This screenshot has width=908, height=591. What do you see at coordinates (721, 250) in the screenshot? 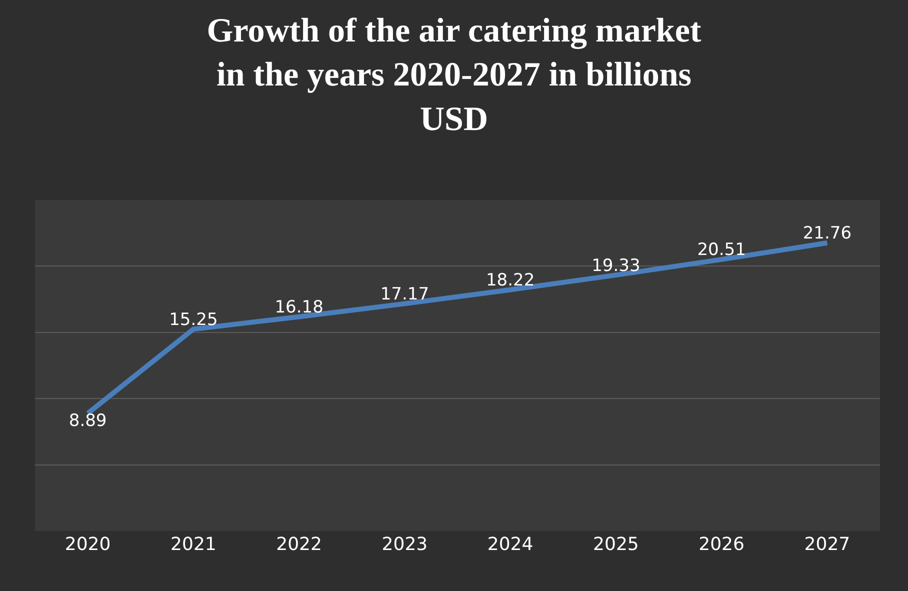
I see `data-label: 20.51` at bounding box center [721, 250].